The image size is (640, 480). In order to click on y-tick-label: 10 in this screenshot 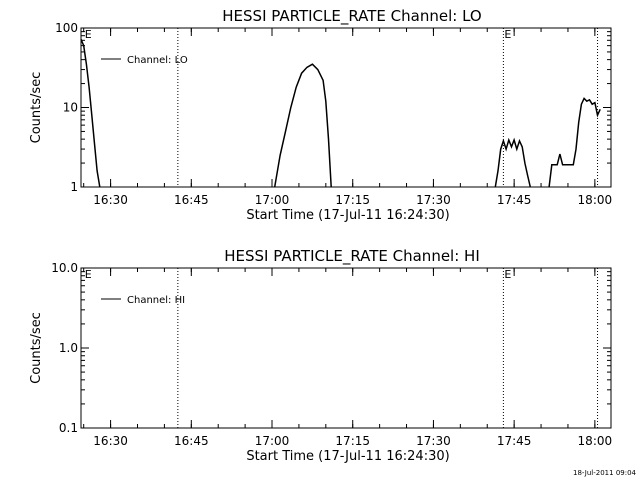, I will do `click(70, 108)`.